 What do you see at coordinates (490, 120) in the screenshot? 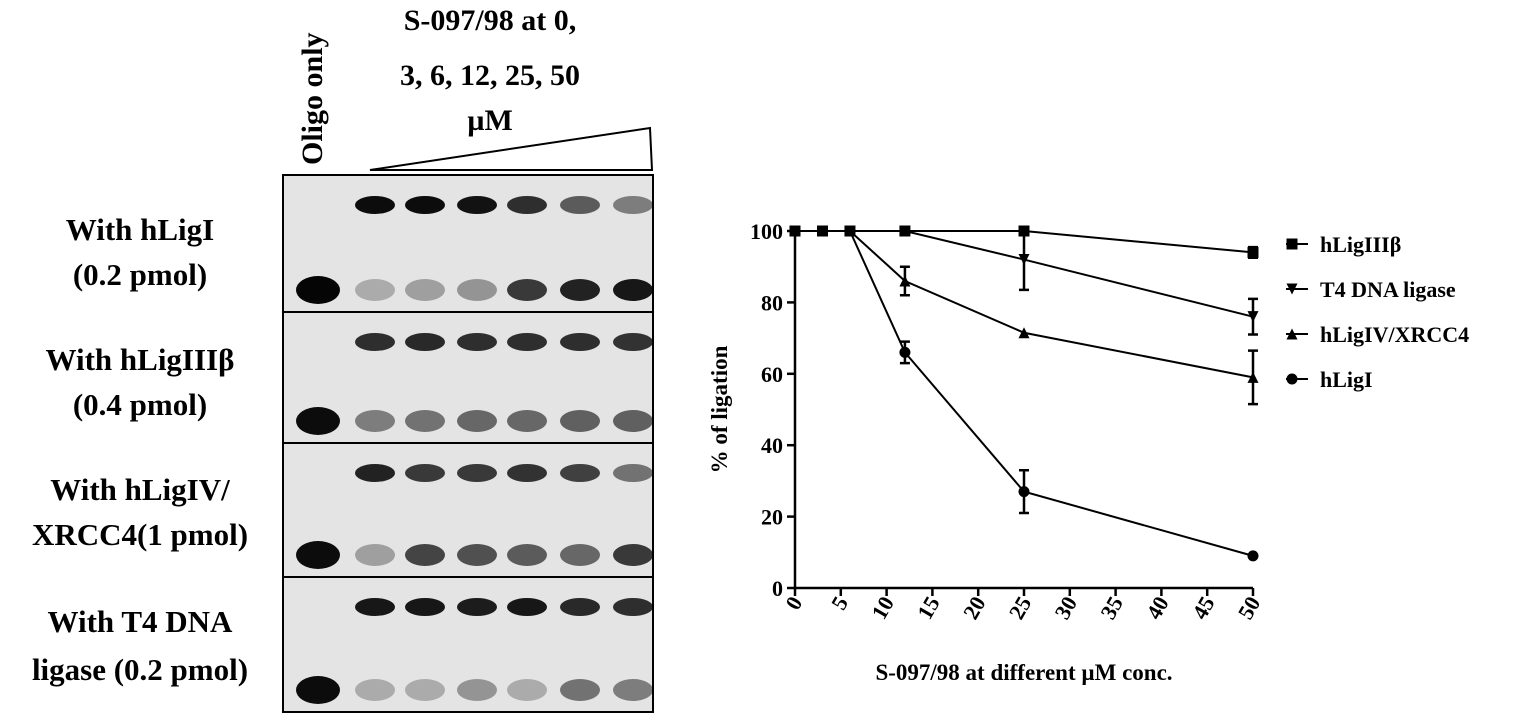
I see `treatment-label: µM` at bounding box center [490, 120].